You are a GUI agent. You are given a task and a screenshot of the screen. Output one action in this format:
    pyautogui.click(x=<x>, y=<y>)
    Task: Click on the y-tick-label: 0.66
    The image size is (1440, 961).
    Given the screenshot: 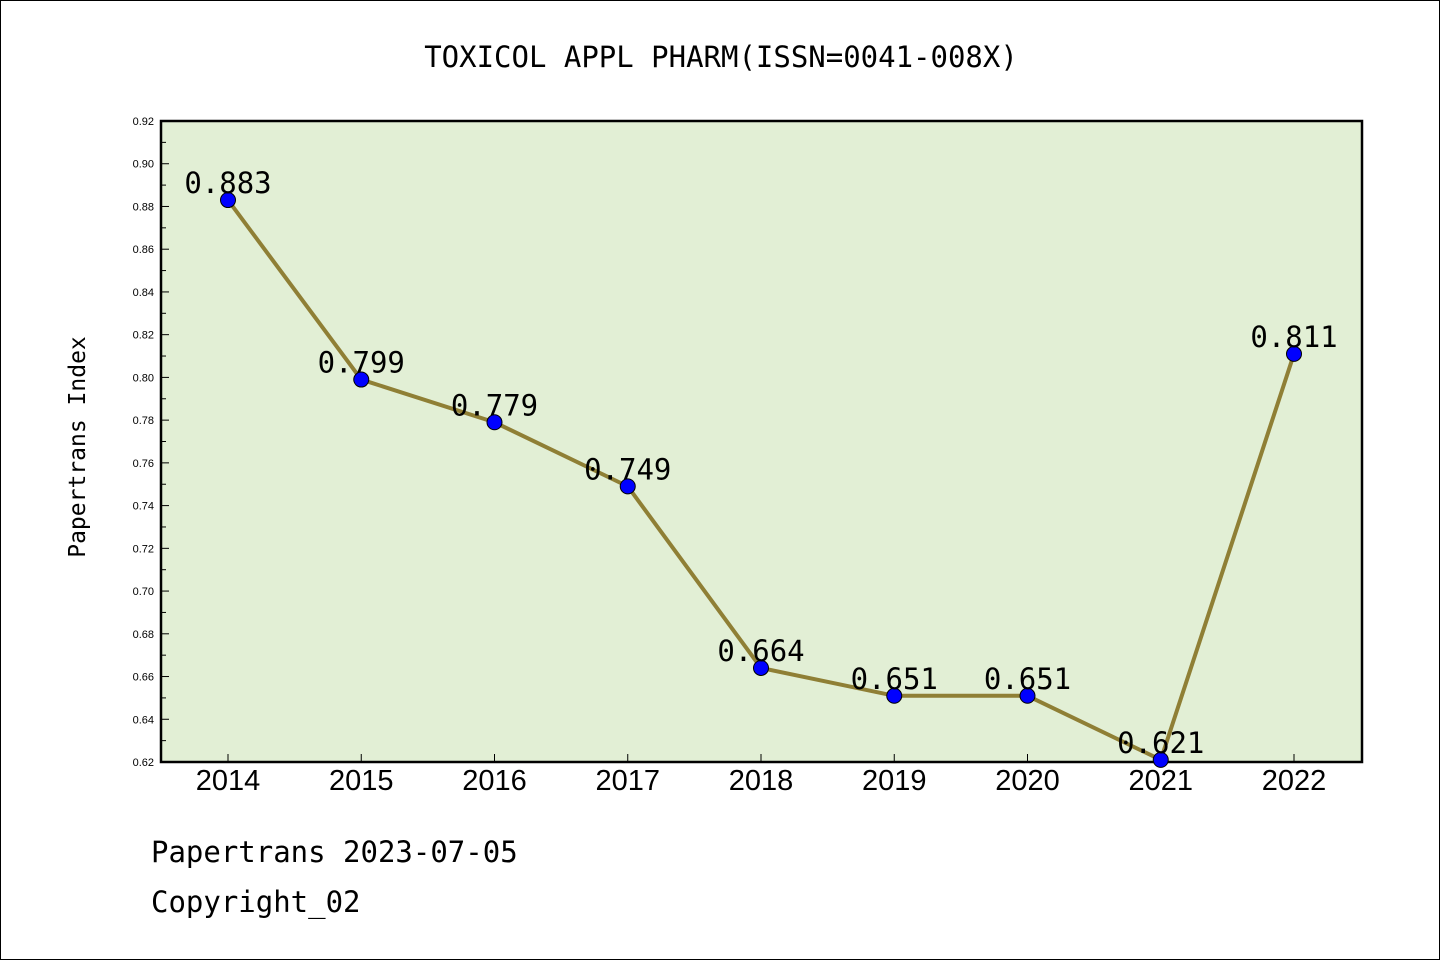 What is the action you would take?
    pyautogui.click(x=143, y=678)
    